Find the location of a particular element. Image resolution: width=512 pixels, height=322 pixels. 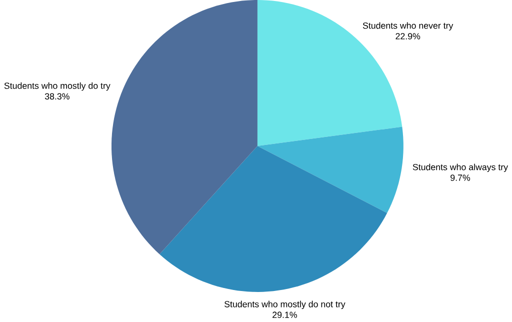

data-label: 29.1% is located at coordinates (284, 315).